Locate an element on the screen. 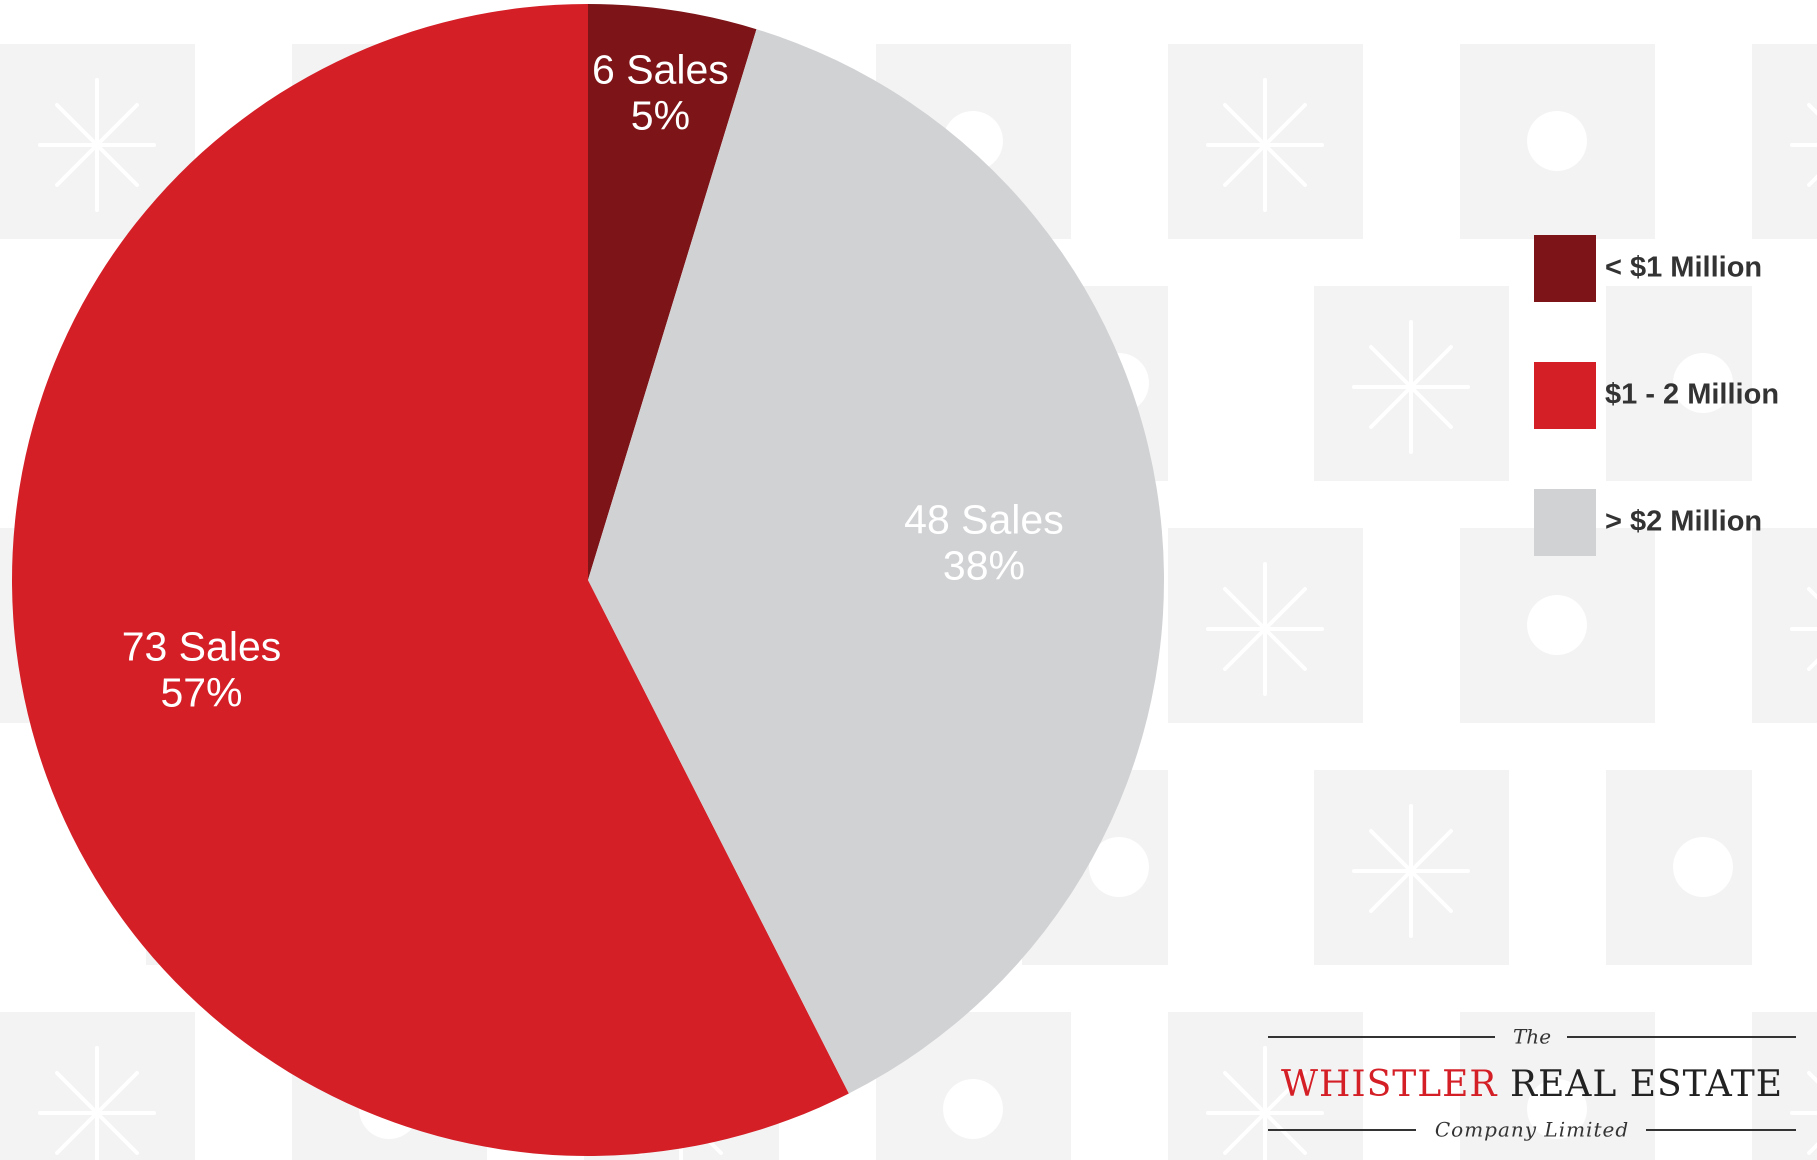  pie-slice is located at coordinates (672, 291).